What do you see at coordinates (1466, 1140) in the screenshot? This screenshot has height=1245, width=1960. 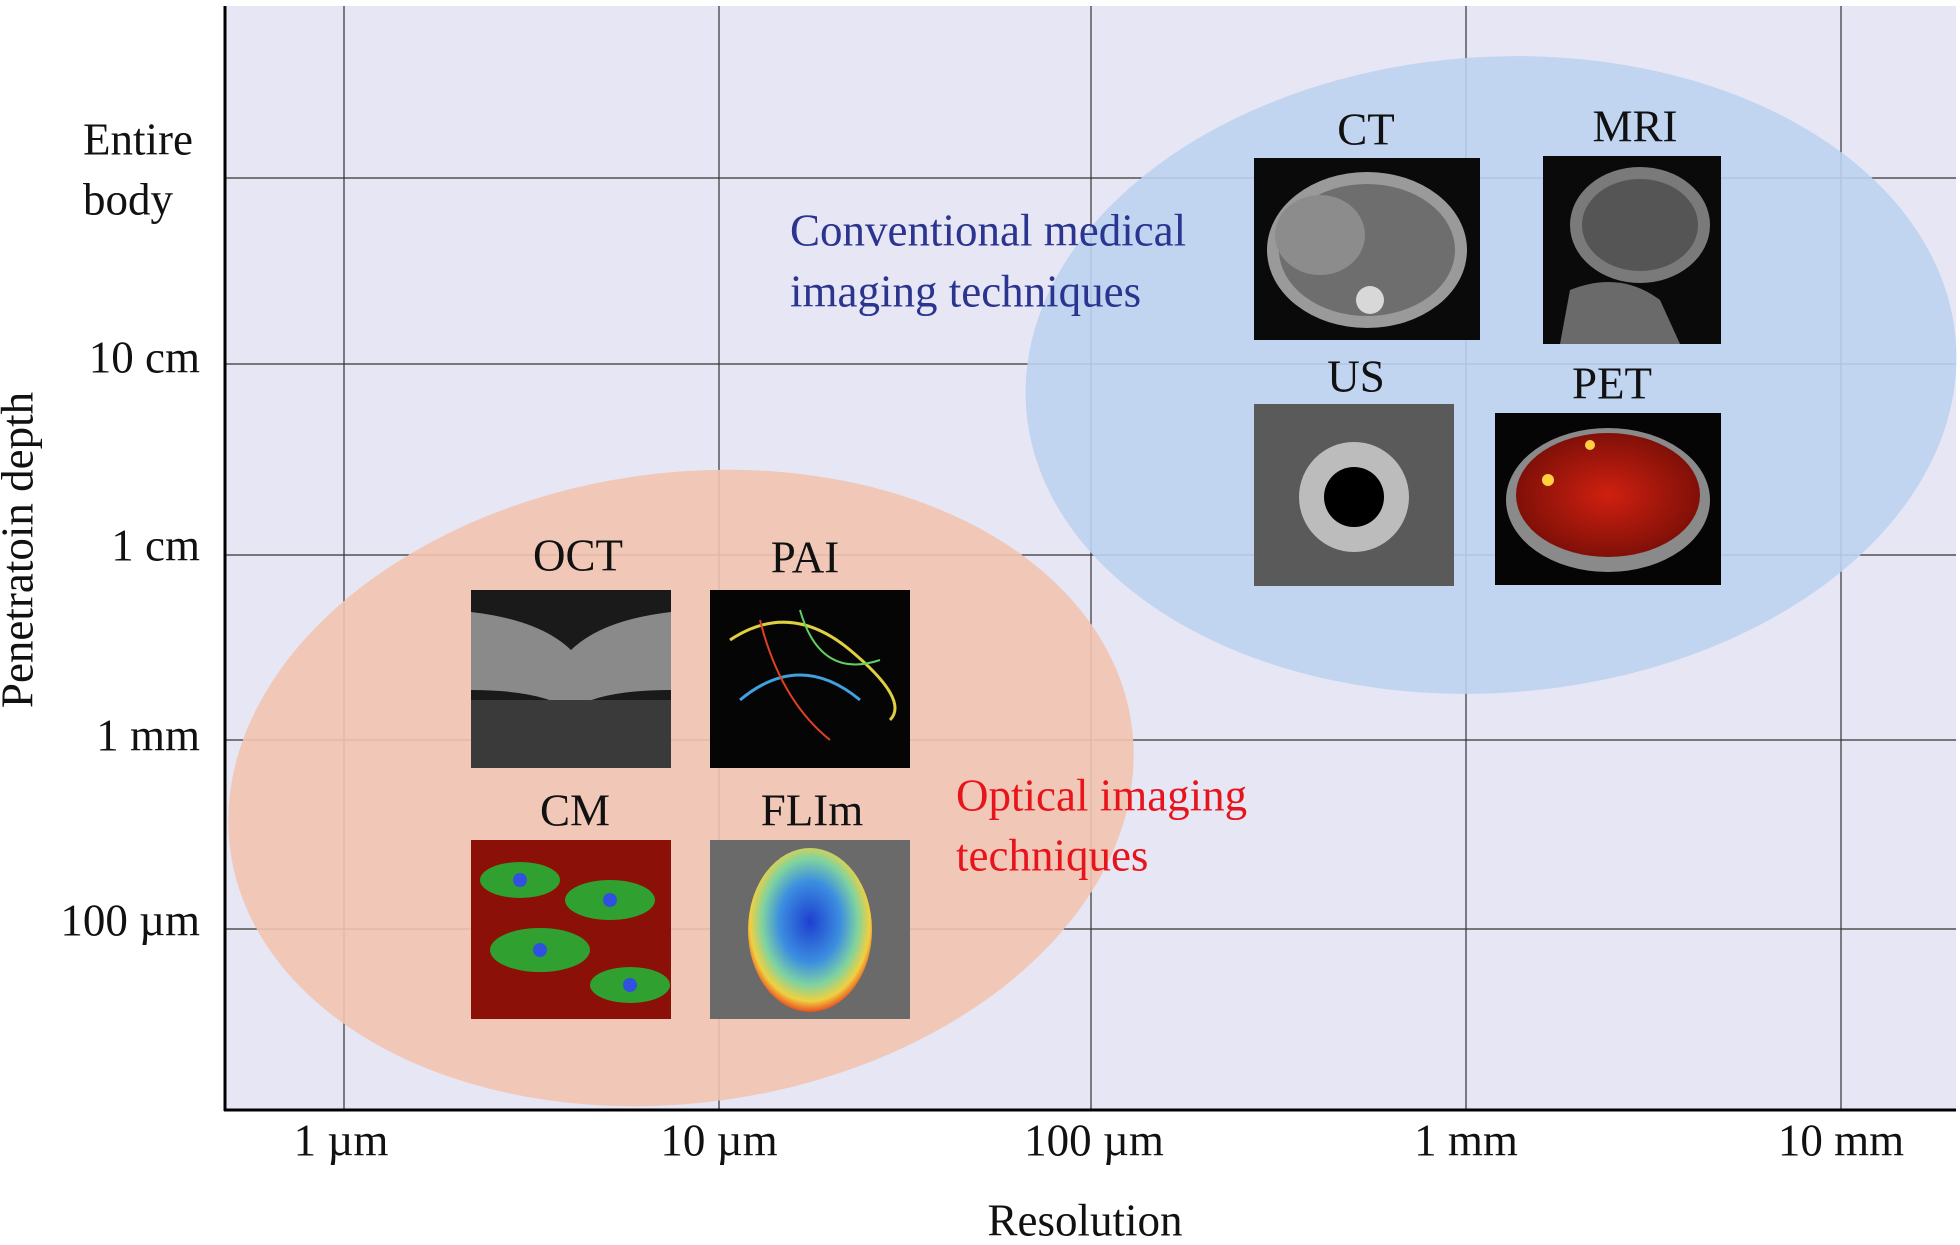 I see `x-tick-label: 1 mm` at bounding box center [1466, 1140].